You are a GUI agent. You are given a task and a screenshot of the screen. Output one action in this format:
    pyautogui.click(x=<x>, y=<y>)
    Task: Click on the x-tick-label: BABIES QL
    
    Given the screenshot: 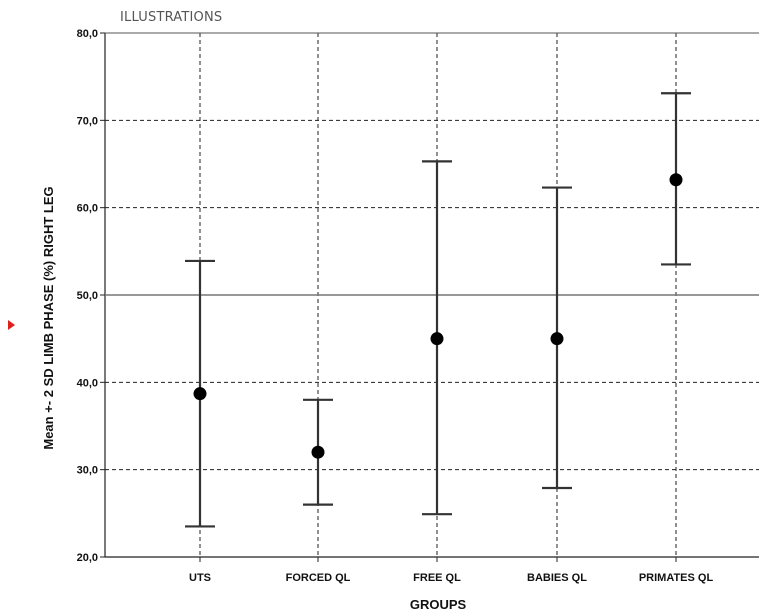 What is the action you would take?
    pyautogui.click(x=557, y=578)
    